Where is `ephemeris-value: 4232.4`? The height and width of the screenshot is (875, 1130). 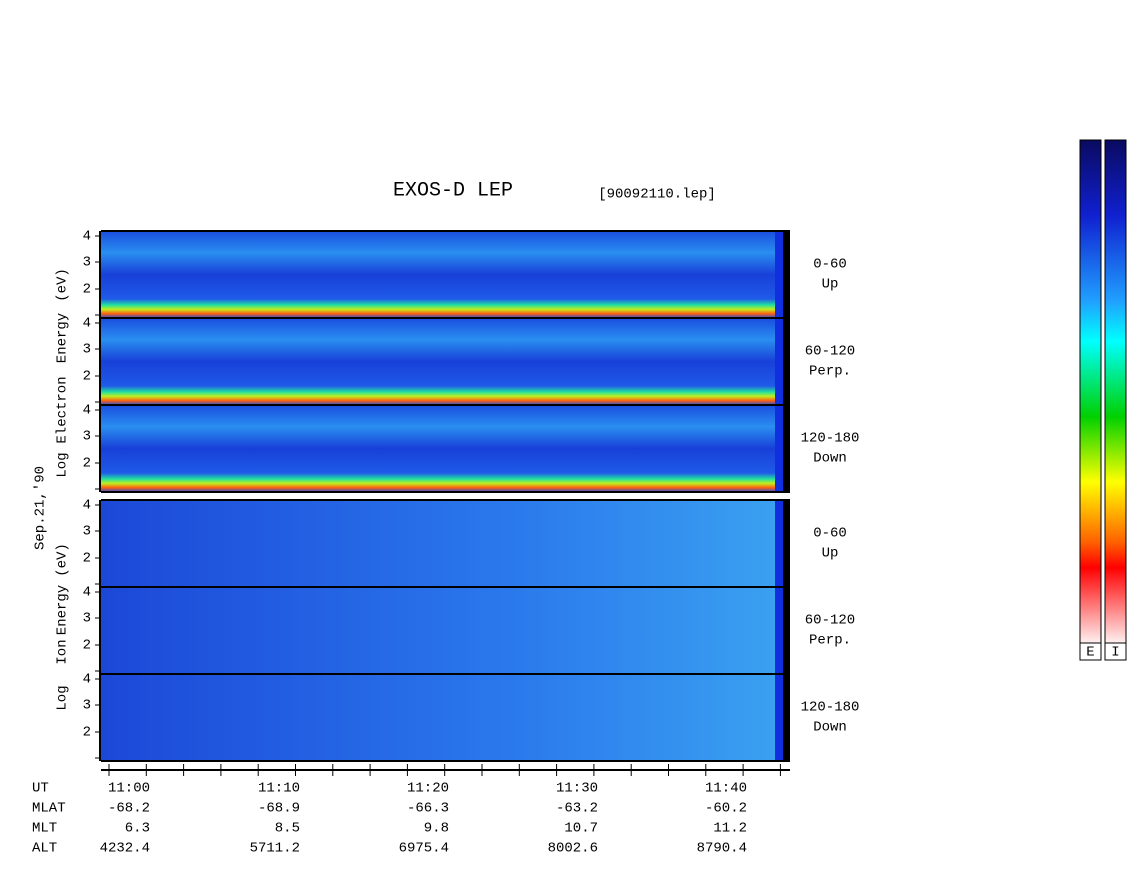 ephemeris-value: 4232.4 is located at coordinates (125, 849).